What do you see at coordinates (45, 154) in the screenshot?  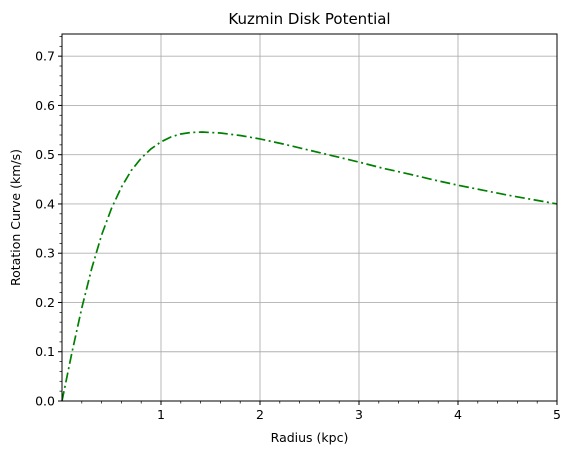 I see `y-tick-label: 0.5` at bounding box center [45, 154].